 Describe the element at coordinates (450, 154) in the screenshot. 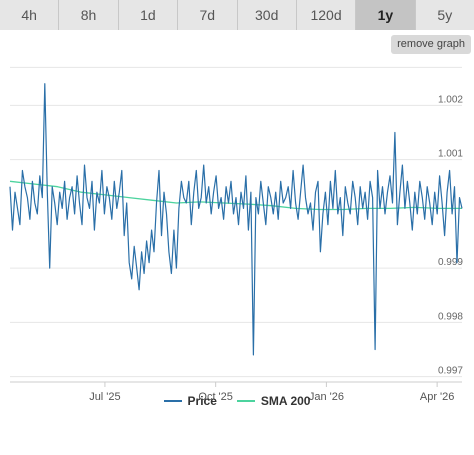

I see `y-tick-label: 1.001` at that location.